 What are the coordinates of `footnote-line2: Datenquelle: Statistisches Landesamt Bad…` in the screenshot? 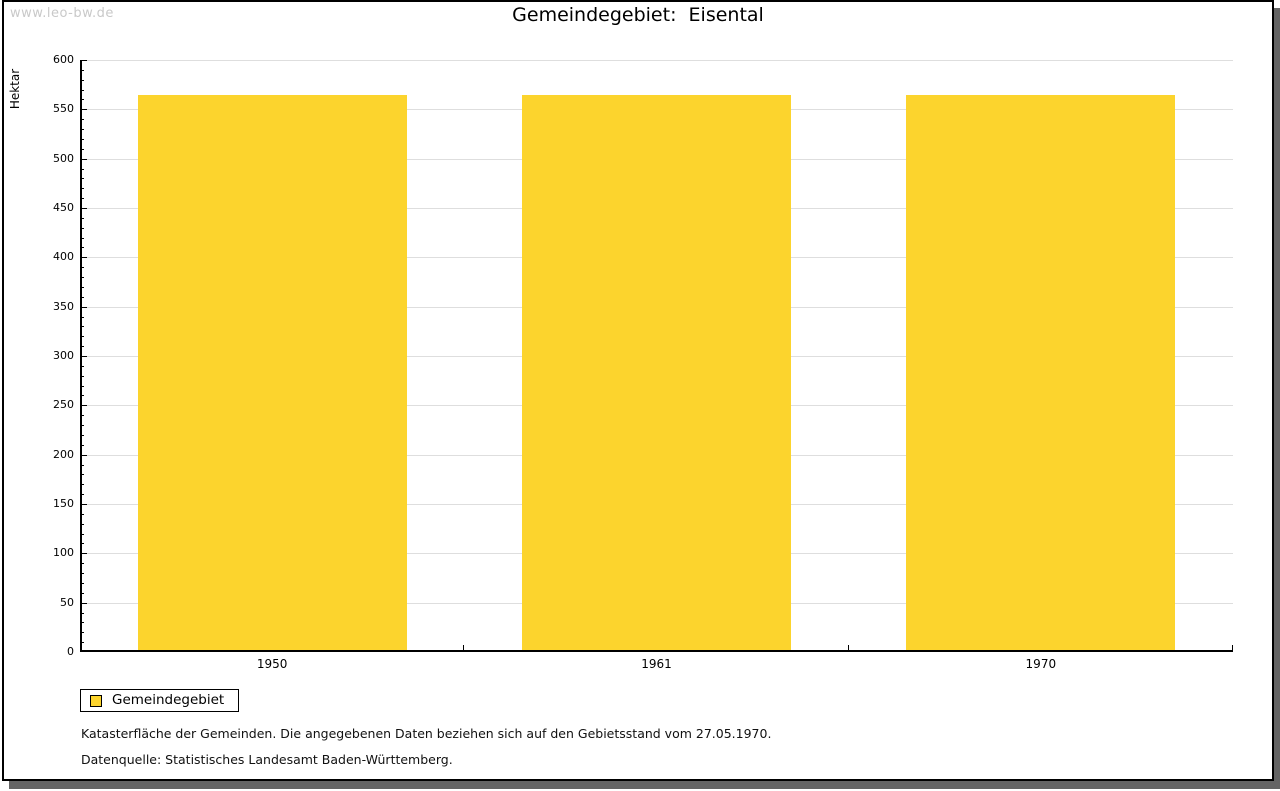 It's located at (267, 759).